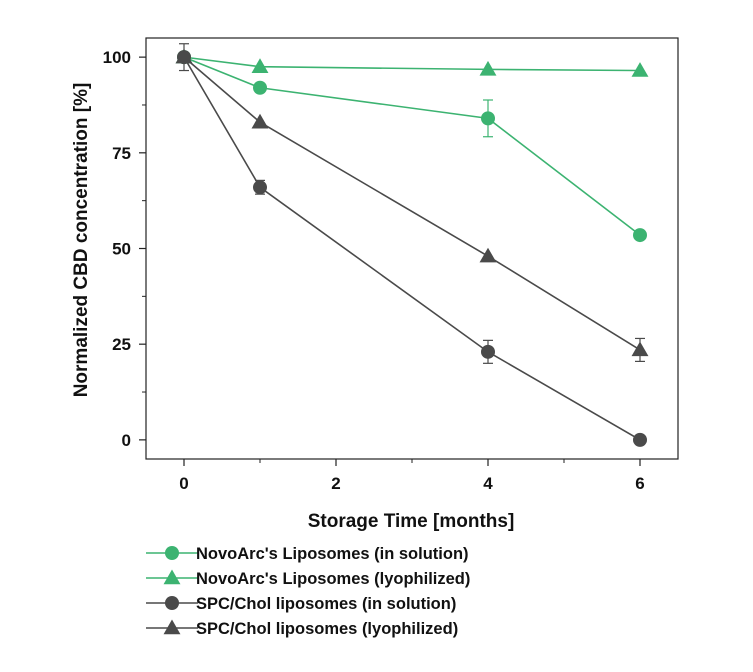 The image size is (753, 672). Describe the element at coordinates (121, 344) in the screenshot. I see `y-tick-label: 25` at that location.